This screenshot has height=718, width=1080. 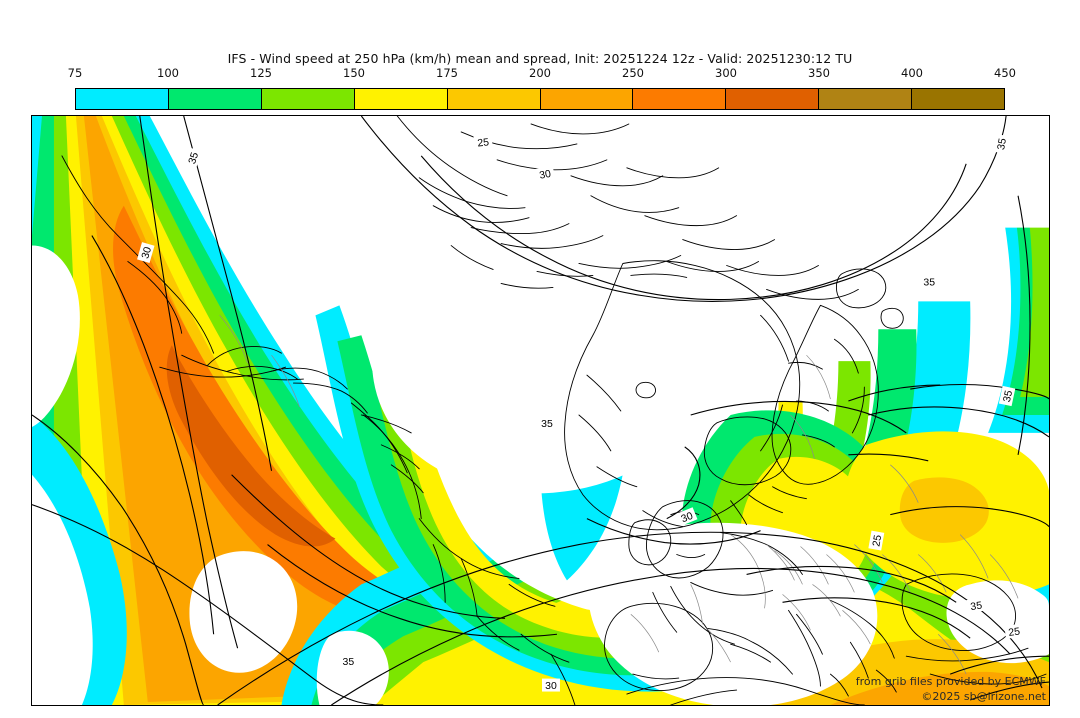 I want to click on colorbar-tick-200: 200, so click(x=540, y=73).